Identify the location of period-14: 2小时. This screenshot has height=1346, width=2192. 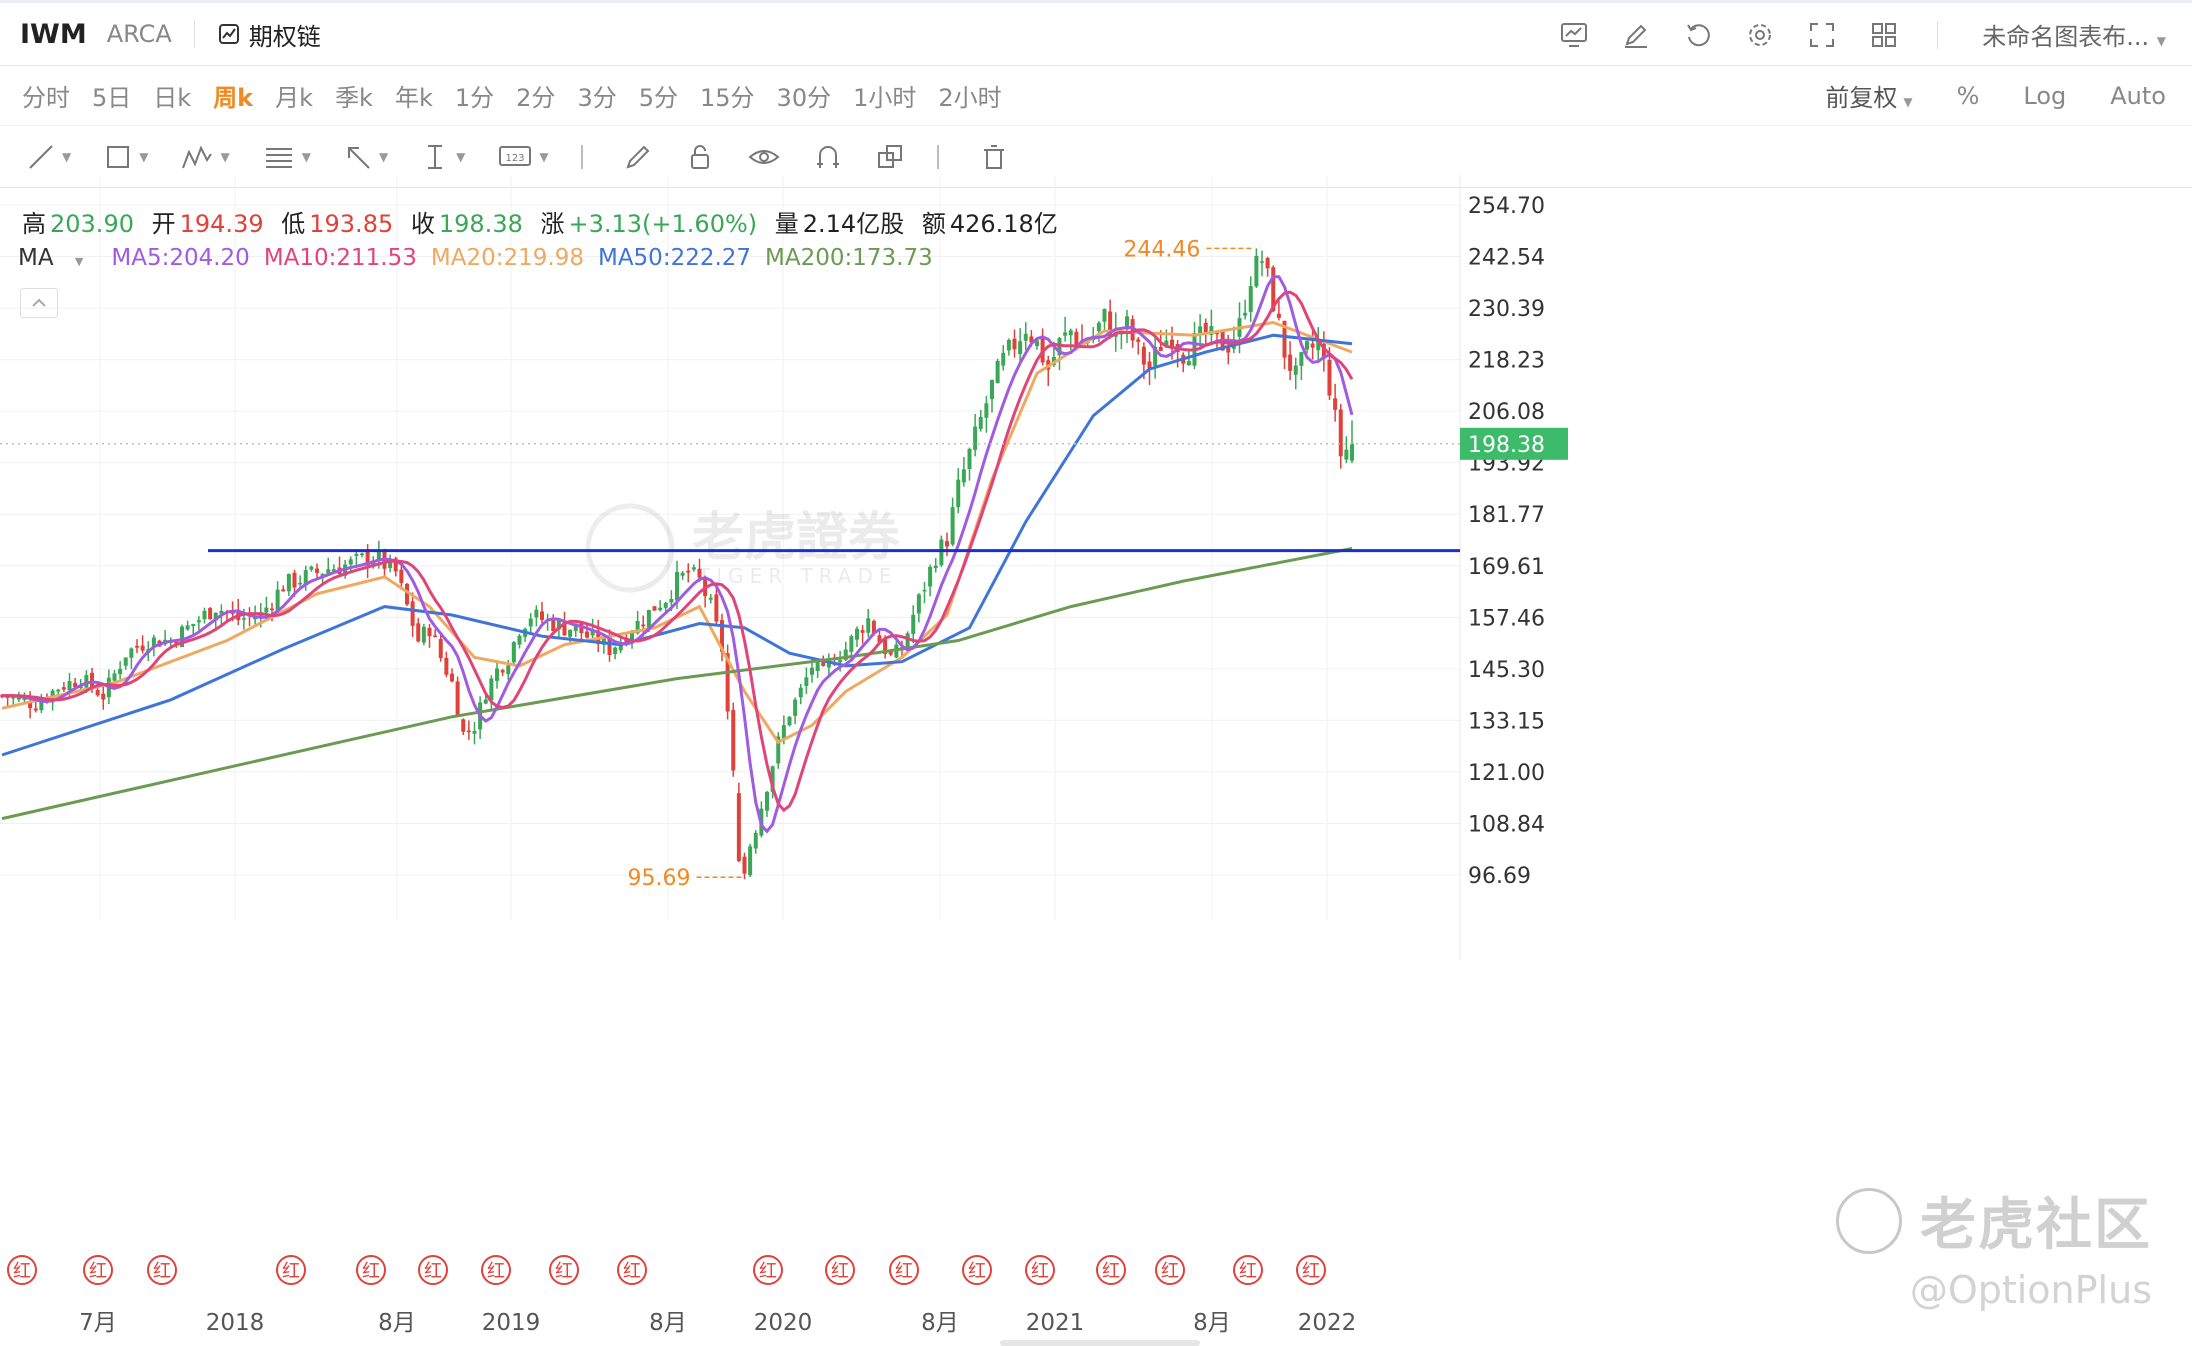
(970, 98).